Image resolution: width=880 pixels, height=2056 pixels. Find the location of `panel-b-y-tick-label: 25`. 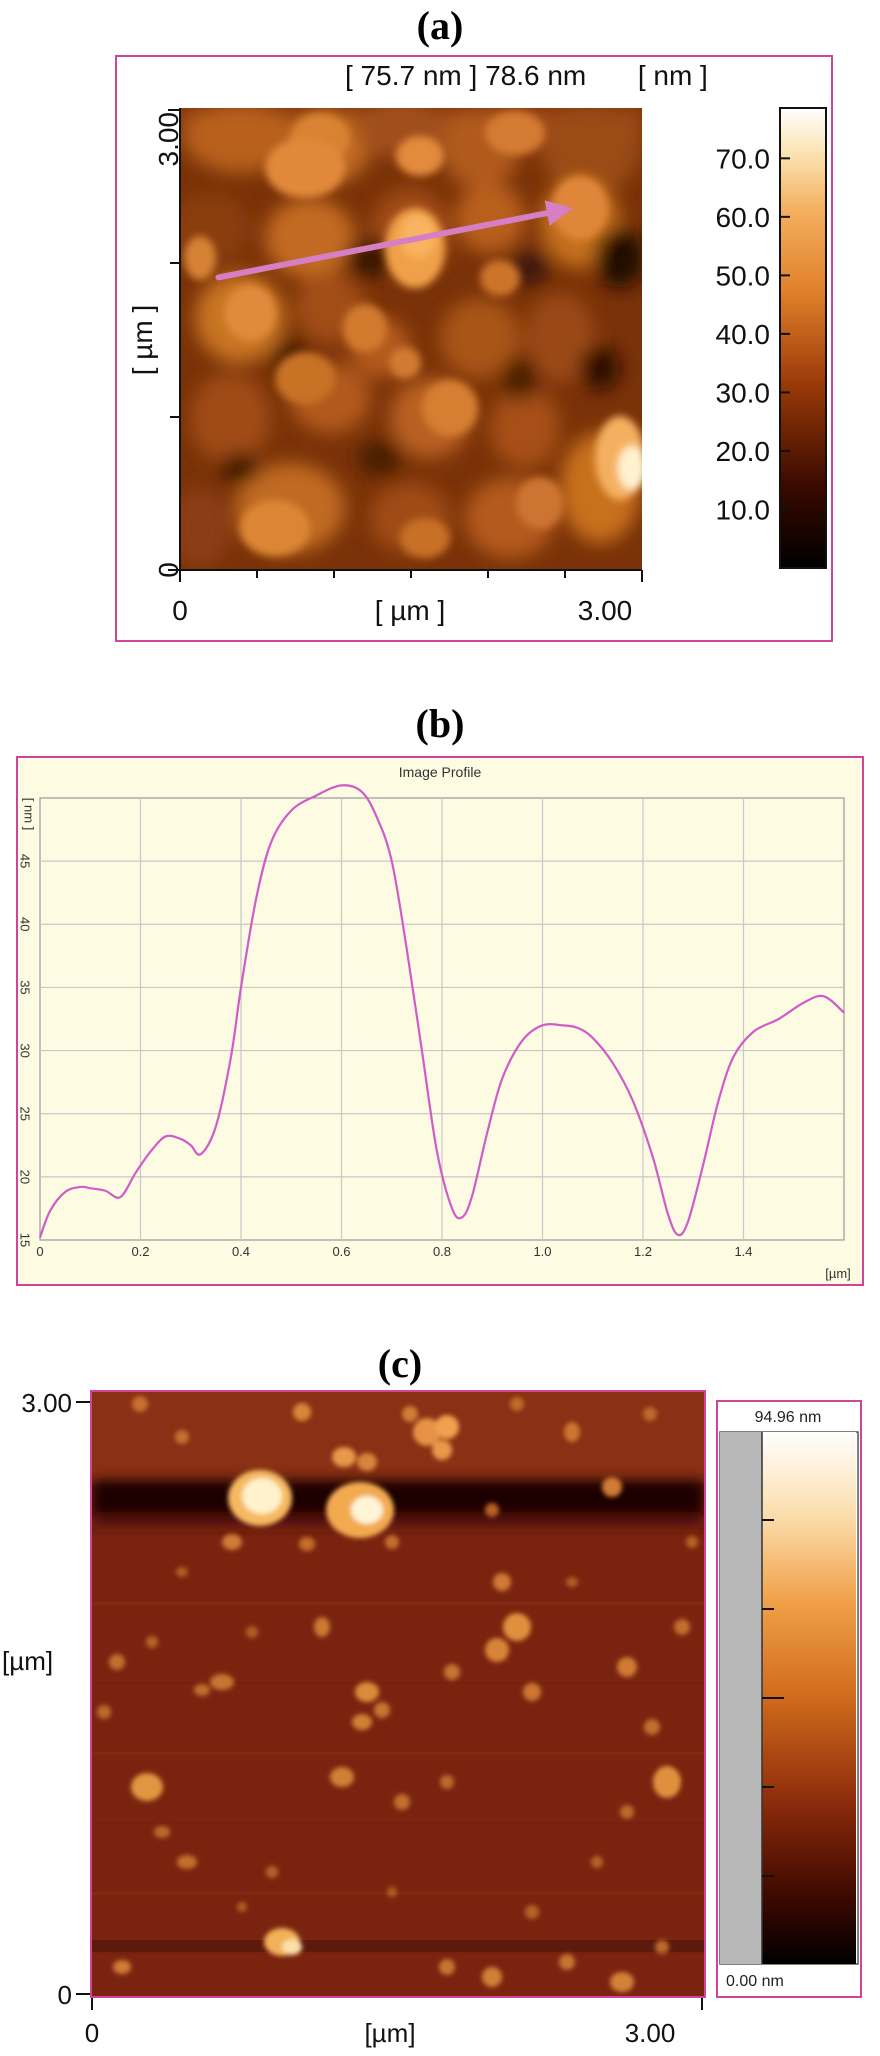

panel-b-y-tick-label: 25 is located at coordinates (24, 1113).